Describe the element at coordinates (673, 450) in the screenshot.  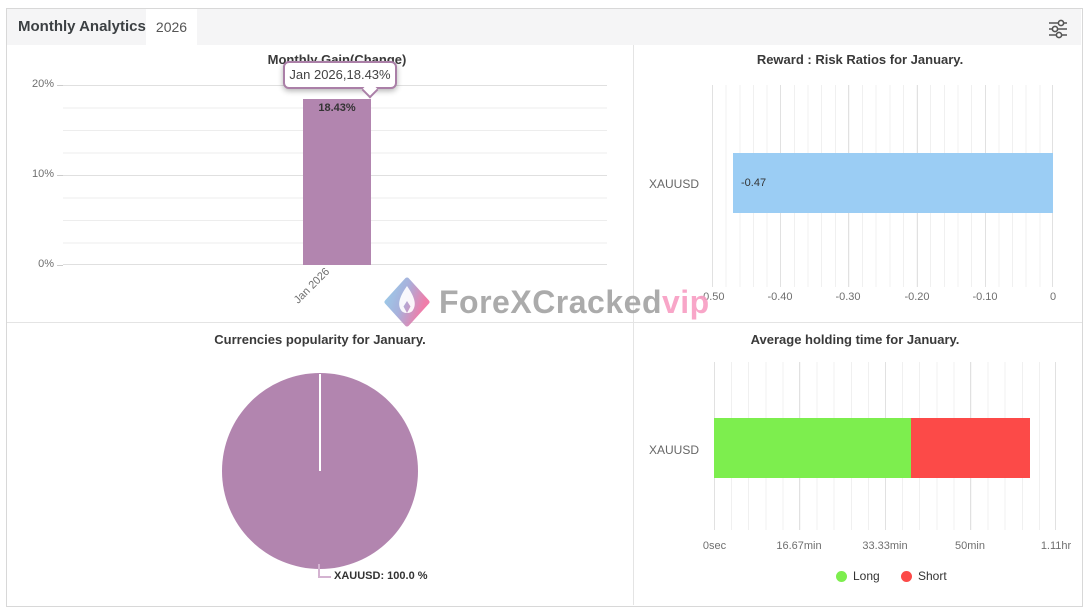
I see `holding-time-category-label: XAUUSD` at that location.